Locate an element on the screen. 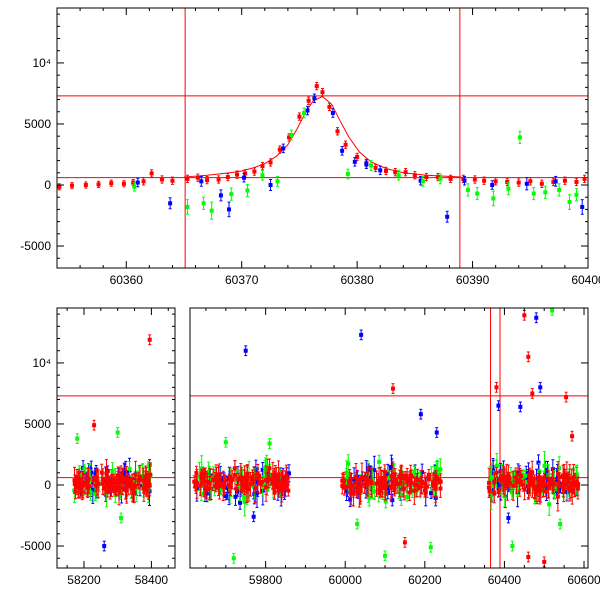  bottom-x-tick-label: 59800 is located at coordinates (266, 580).